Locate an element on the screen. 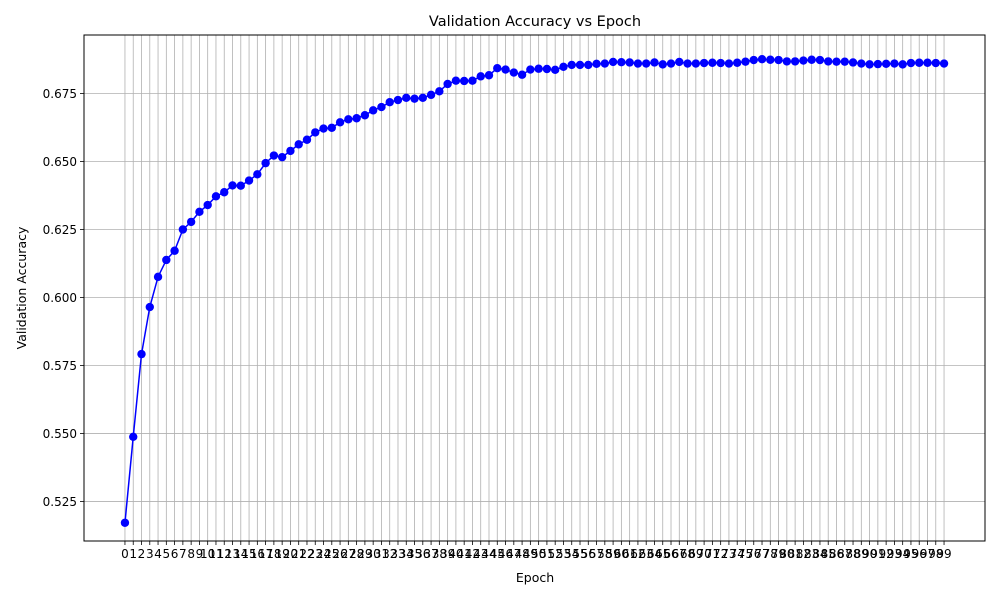 The image size is (1000, 600). x-tick-label: 36 is located at coordinates (422, 554).